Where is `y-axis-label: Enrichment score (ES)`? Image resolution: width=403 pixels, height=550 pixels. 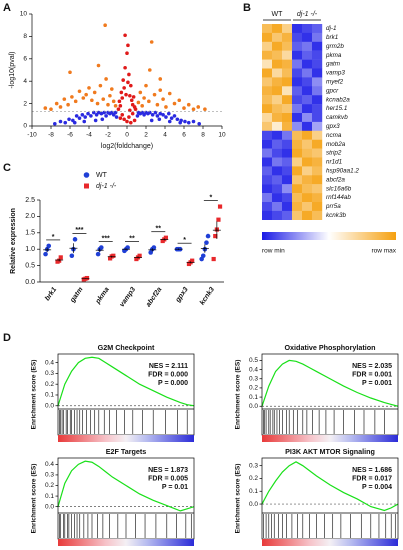
y-axis-label: Enrichment score (ES) is located at coordinates (34, 395).